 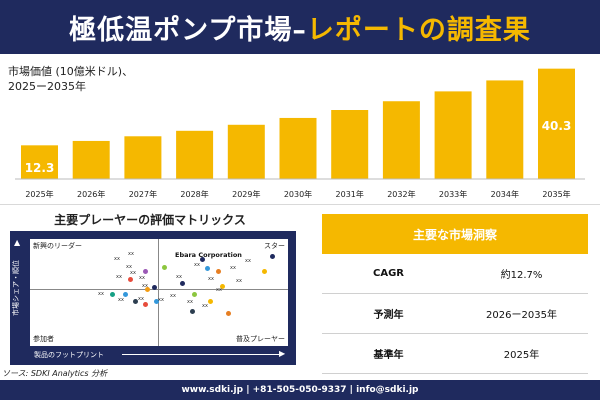 I want to click on insight-header: 主要な市場洞察, so click(x=455, y=234).